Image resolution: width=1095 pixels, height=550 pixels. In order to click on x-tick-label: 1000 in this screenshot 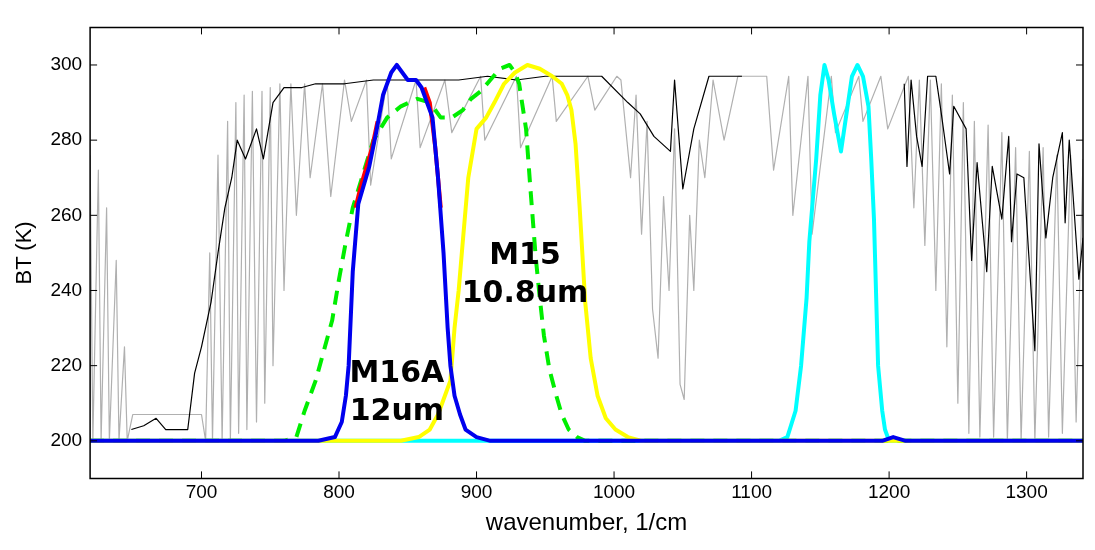, I will do `click(614, 492)`.